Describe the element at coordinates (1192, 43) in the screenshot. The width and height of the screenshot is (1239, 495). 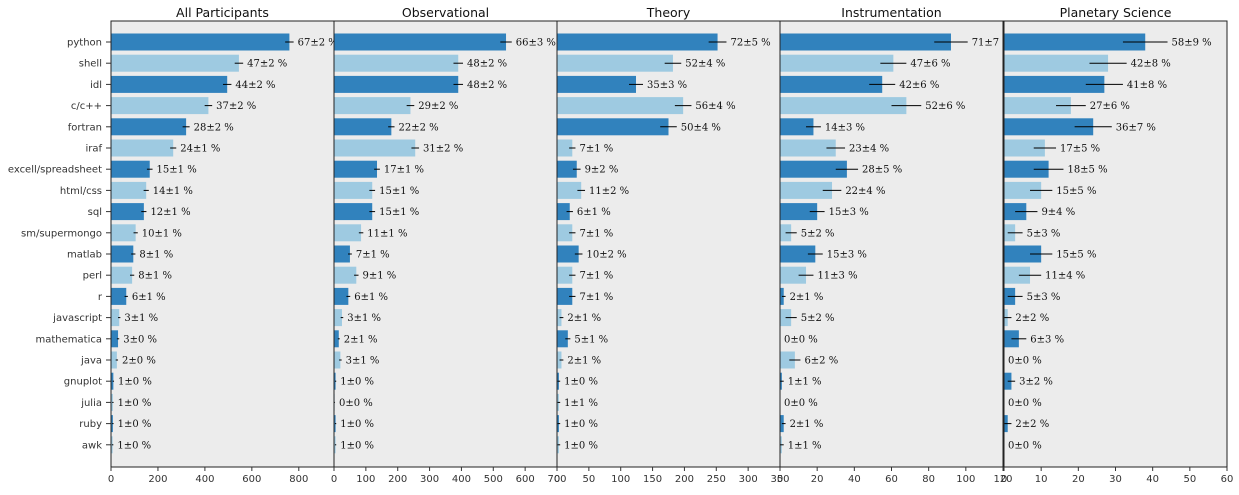
I see `data-label: 58±9 %` at that location.